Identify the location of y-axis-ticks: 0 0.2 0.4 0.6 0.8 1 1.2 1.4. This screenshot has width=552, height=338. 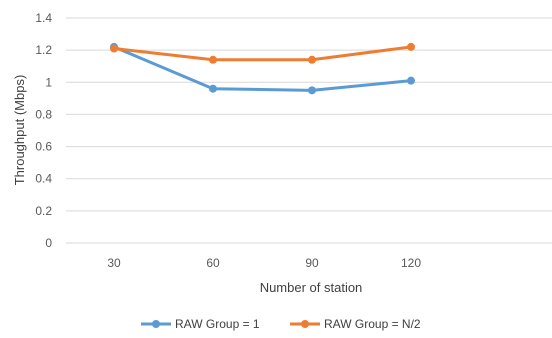
(43, 130).